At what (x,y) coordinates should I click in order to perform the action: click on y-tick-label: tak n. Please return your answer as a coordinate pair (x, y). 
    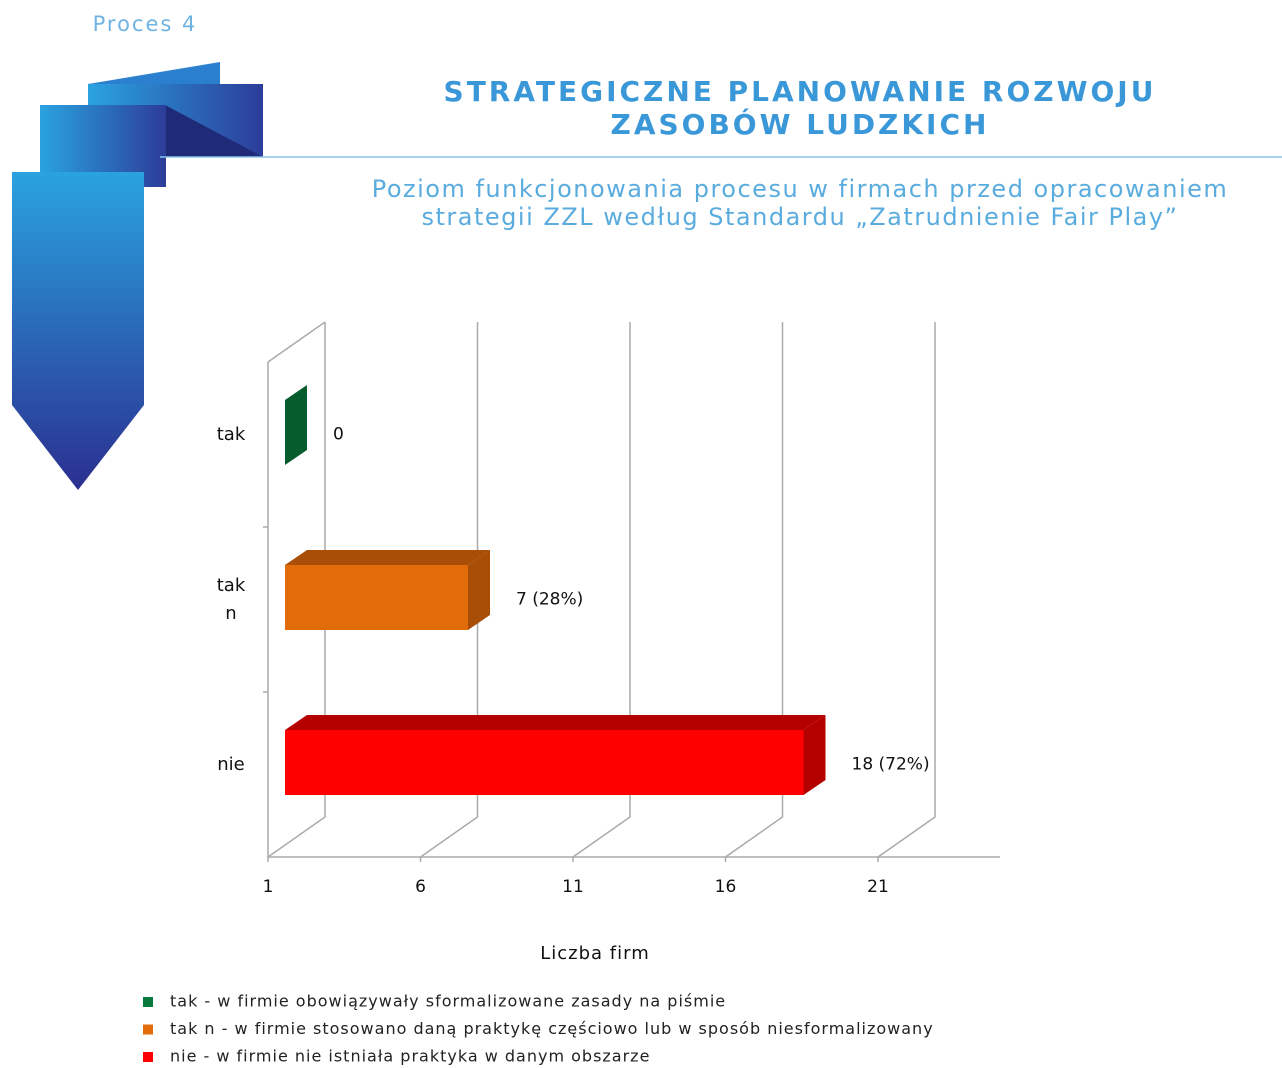
    Looking at the image, I should click on (231, 599).